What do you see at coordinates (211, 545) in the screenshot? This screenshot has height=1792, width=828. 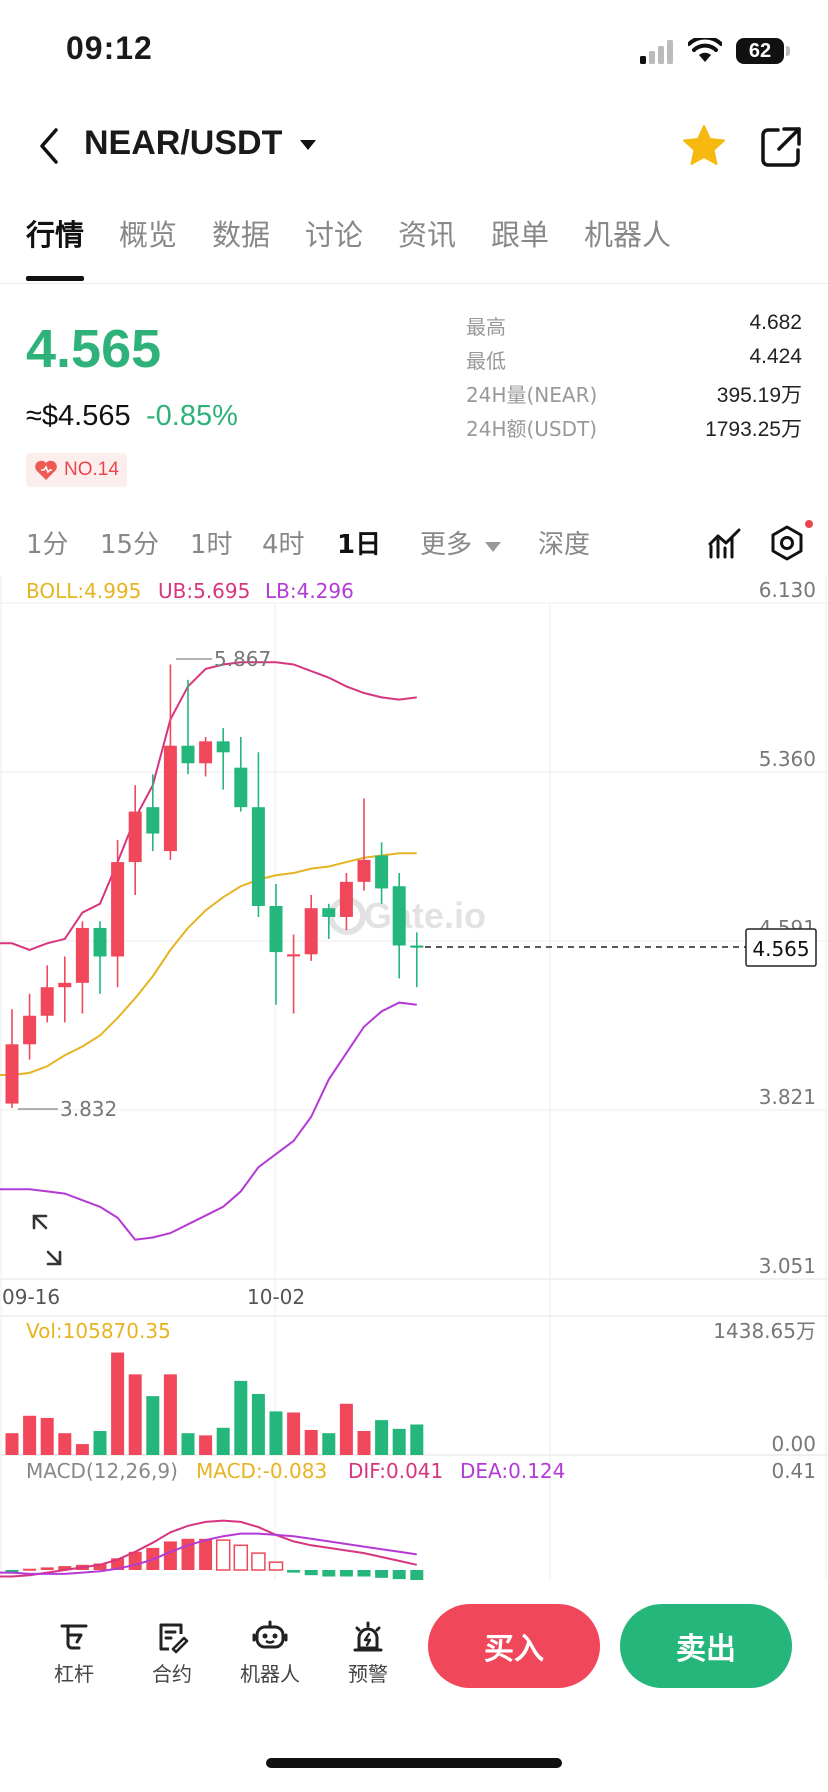 I see `interval-1h: 1时` at bounding box center [211, 545].